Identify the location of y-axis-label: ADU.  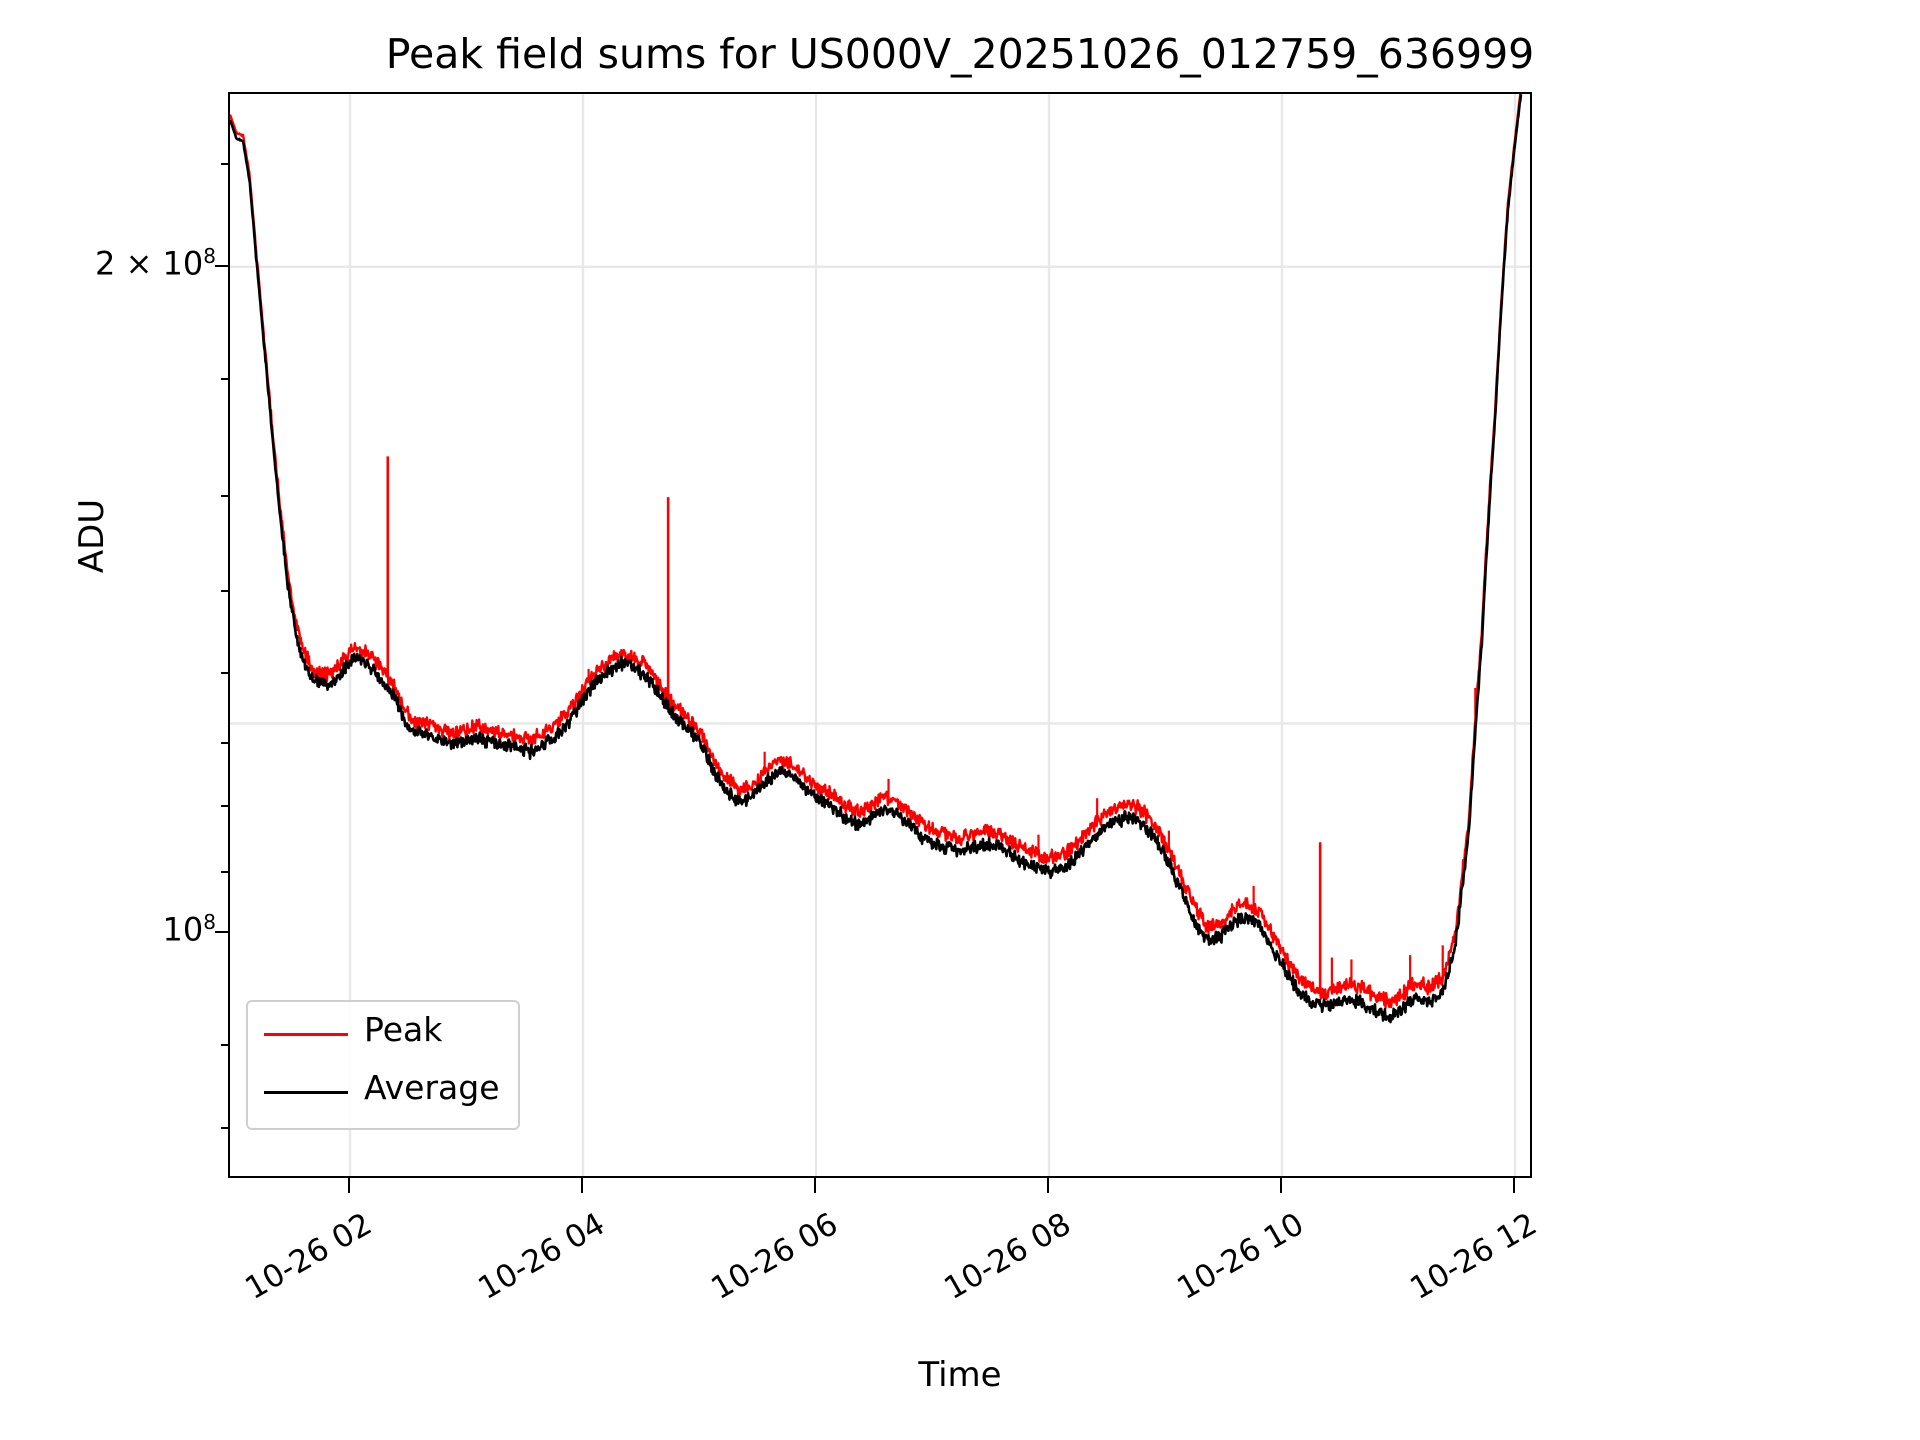
(92, 536).